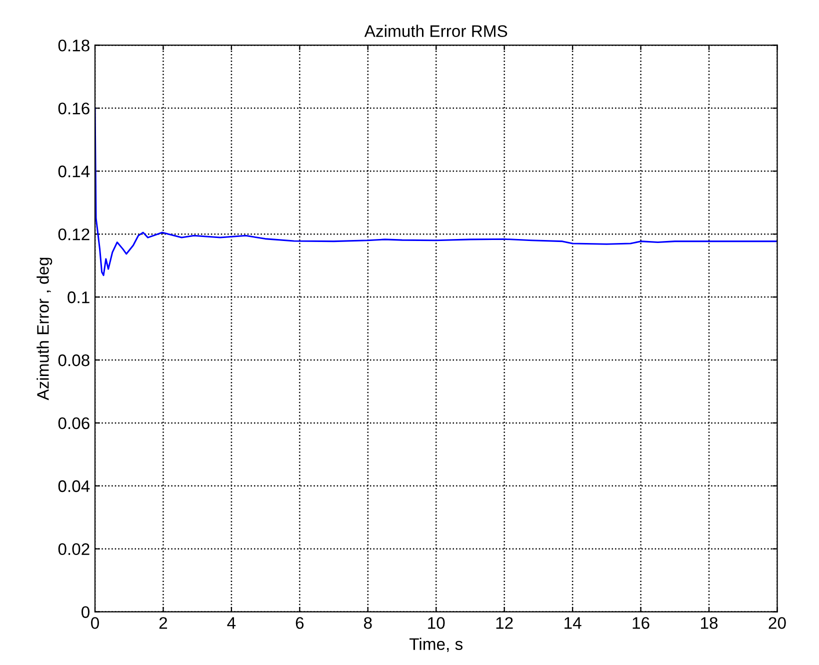 This screenshot has height=665, width=819. What do you see at coordinates (300, 623) in the screenshot?
I see `x-tick-label: 6` at bounding box center [300, 623].